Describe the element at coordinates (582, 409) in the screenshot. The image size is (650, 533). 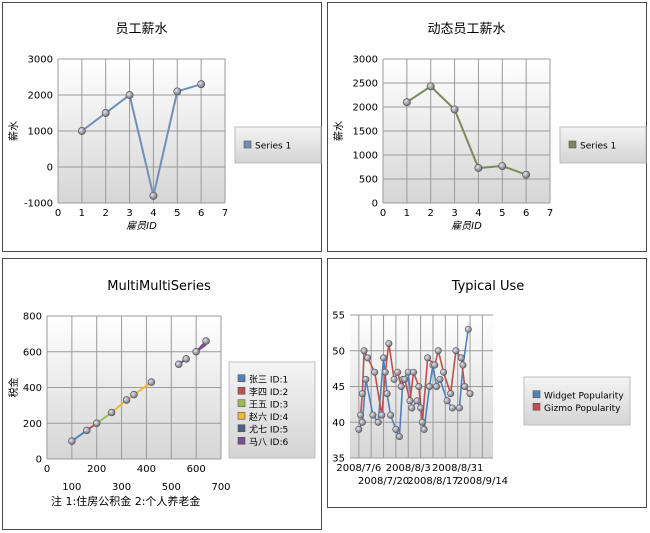
I see `legend-label: Gizmo Popularity` at that location.